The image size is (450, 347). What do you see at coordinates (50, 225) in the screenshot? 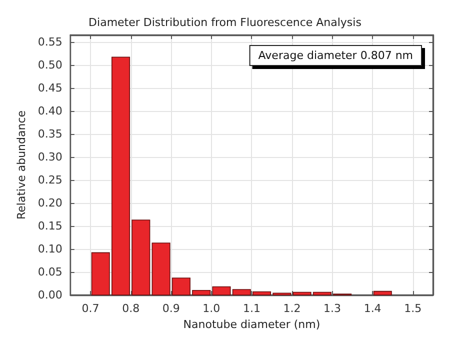
I see `y-tick-label: 0.15` at bounding box center [50, 225].